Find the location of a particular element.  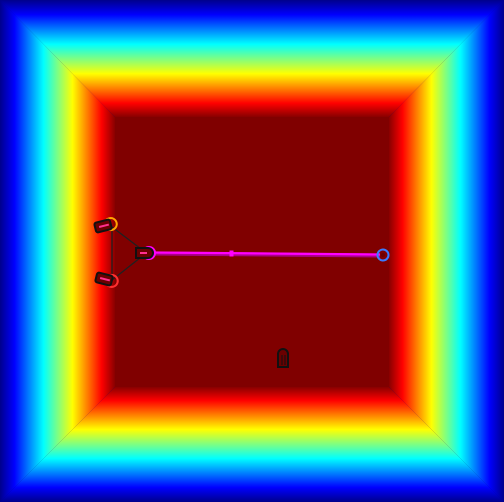

agent-upper-left is located at coordinates (105, 225).